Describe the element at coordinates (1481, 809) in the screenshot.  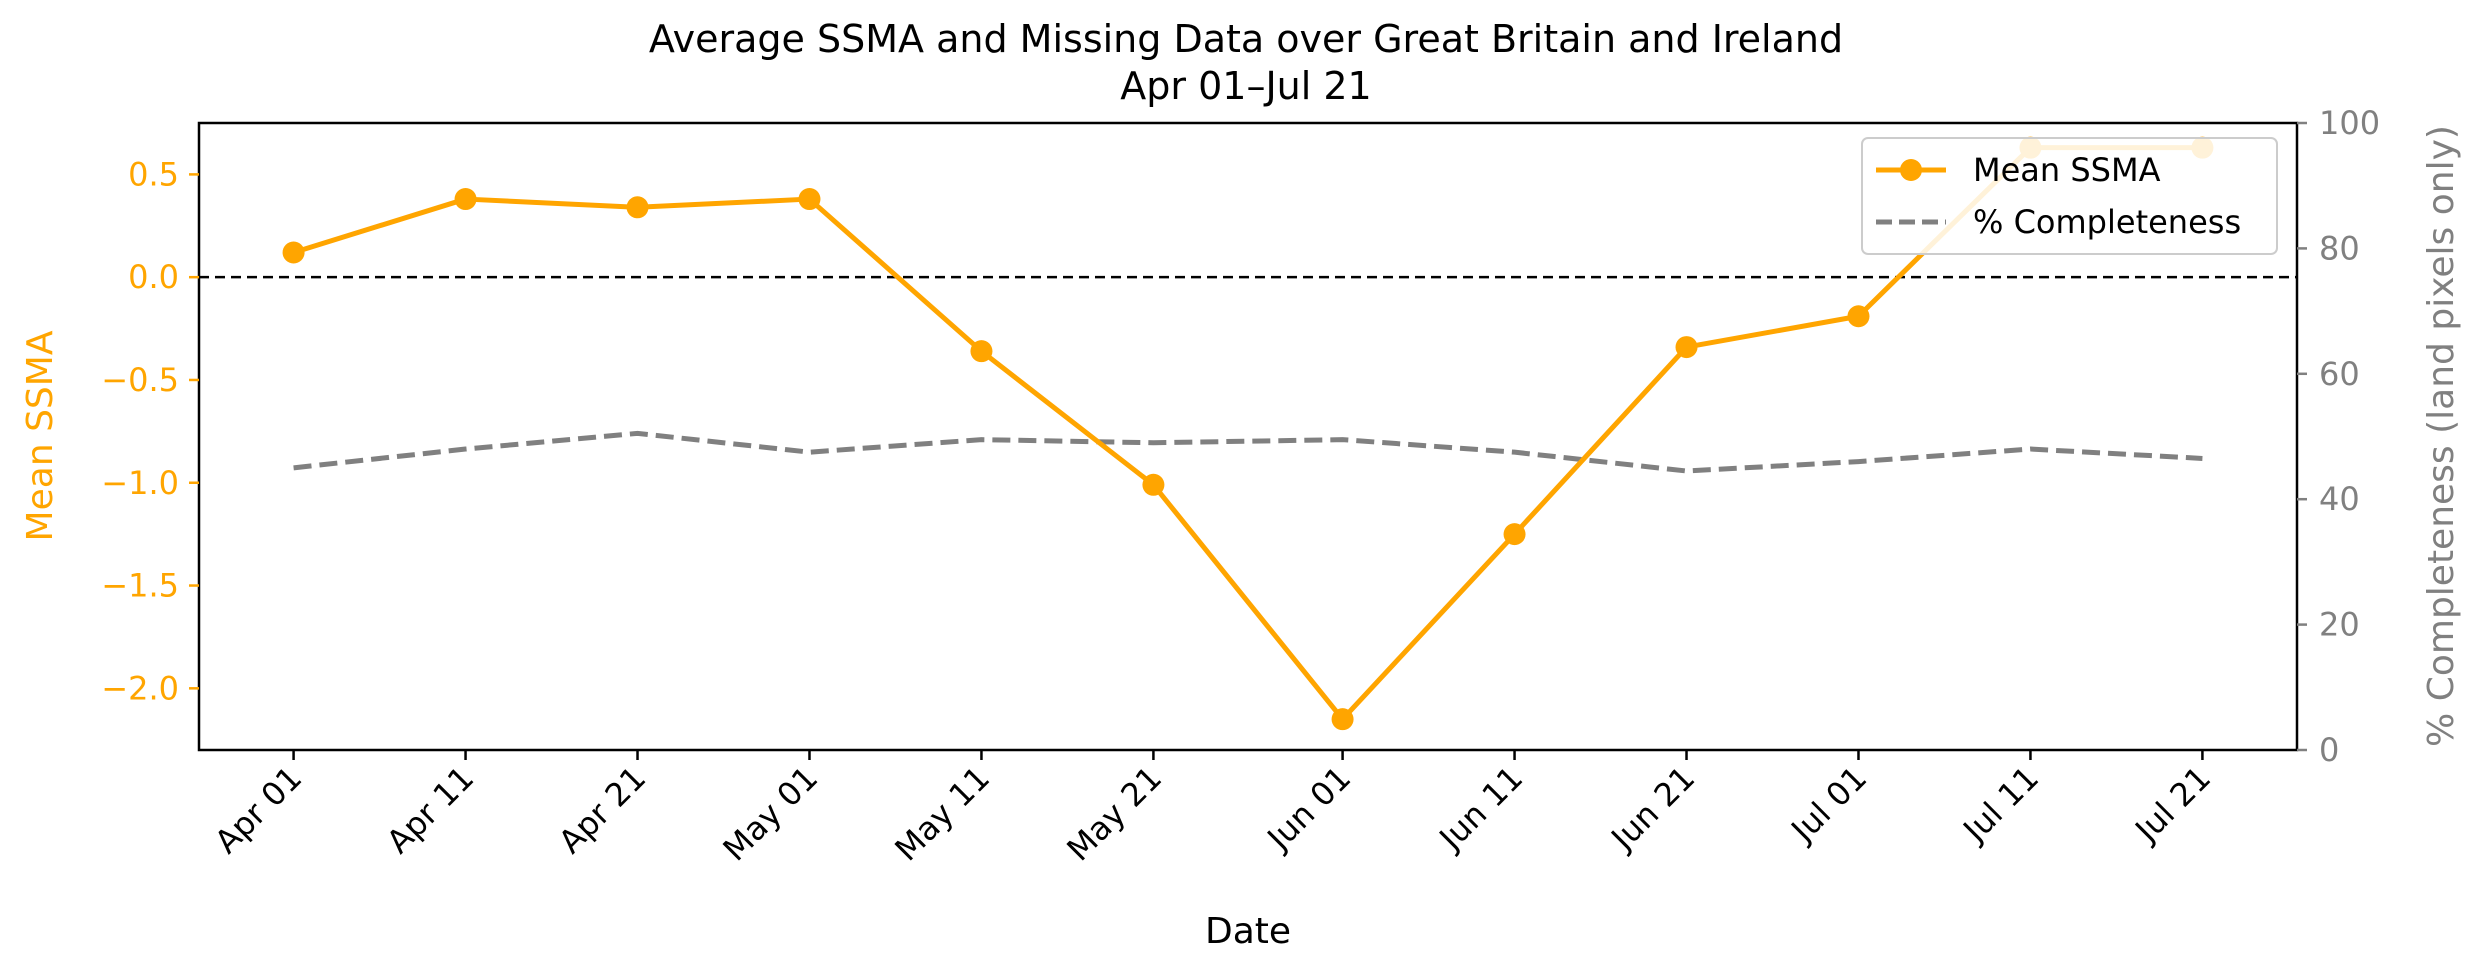
I see `x-tick-label: Jun 11` at that location.